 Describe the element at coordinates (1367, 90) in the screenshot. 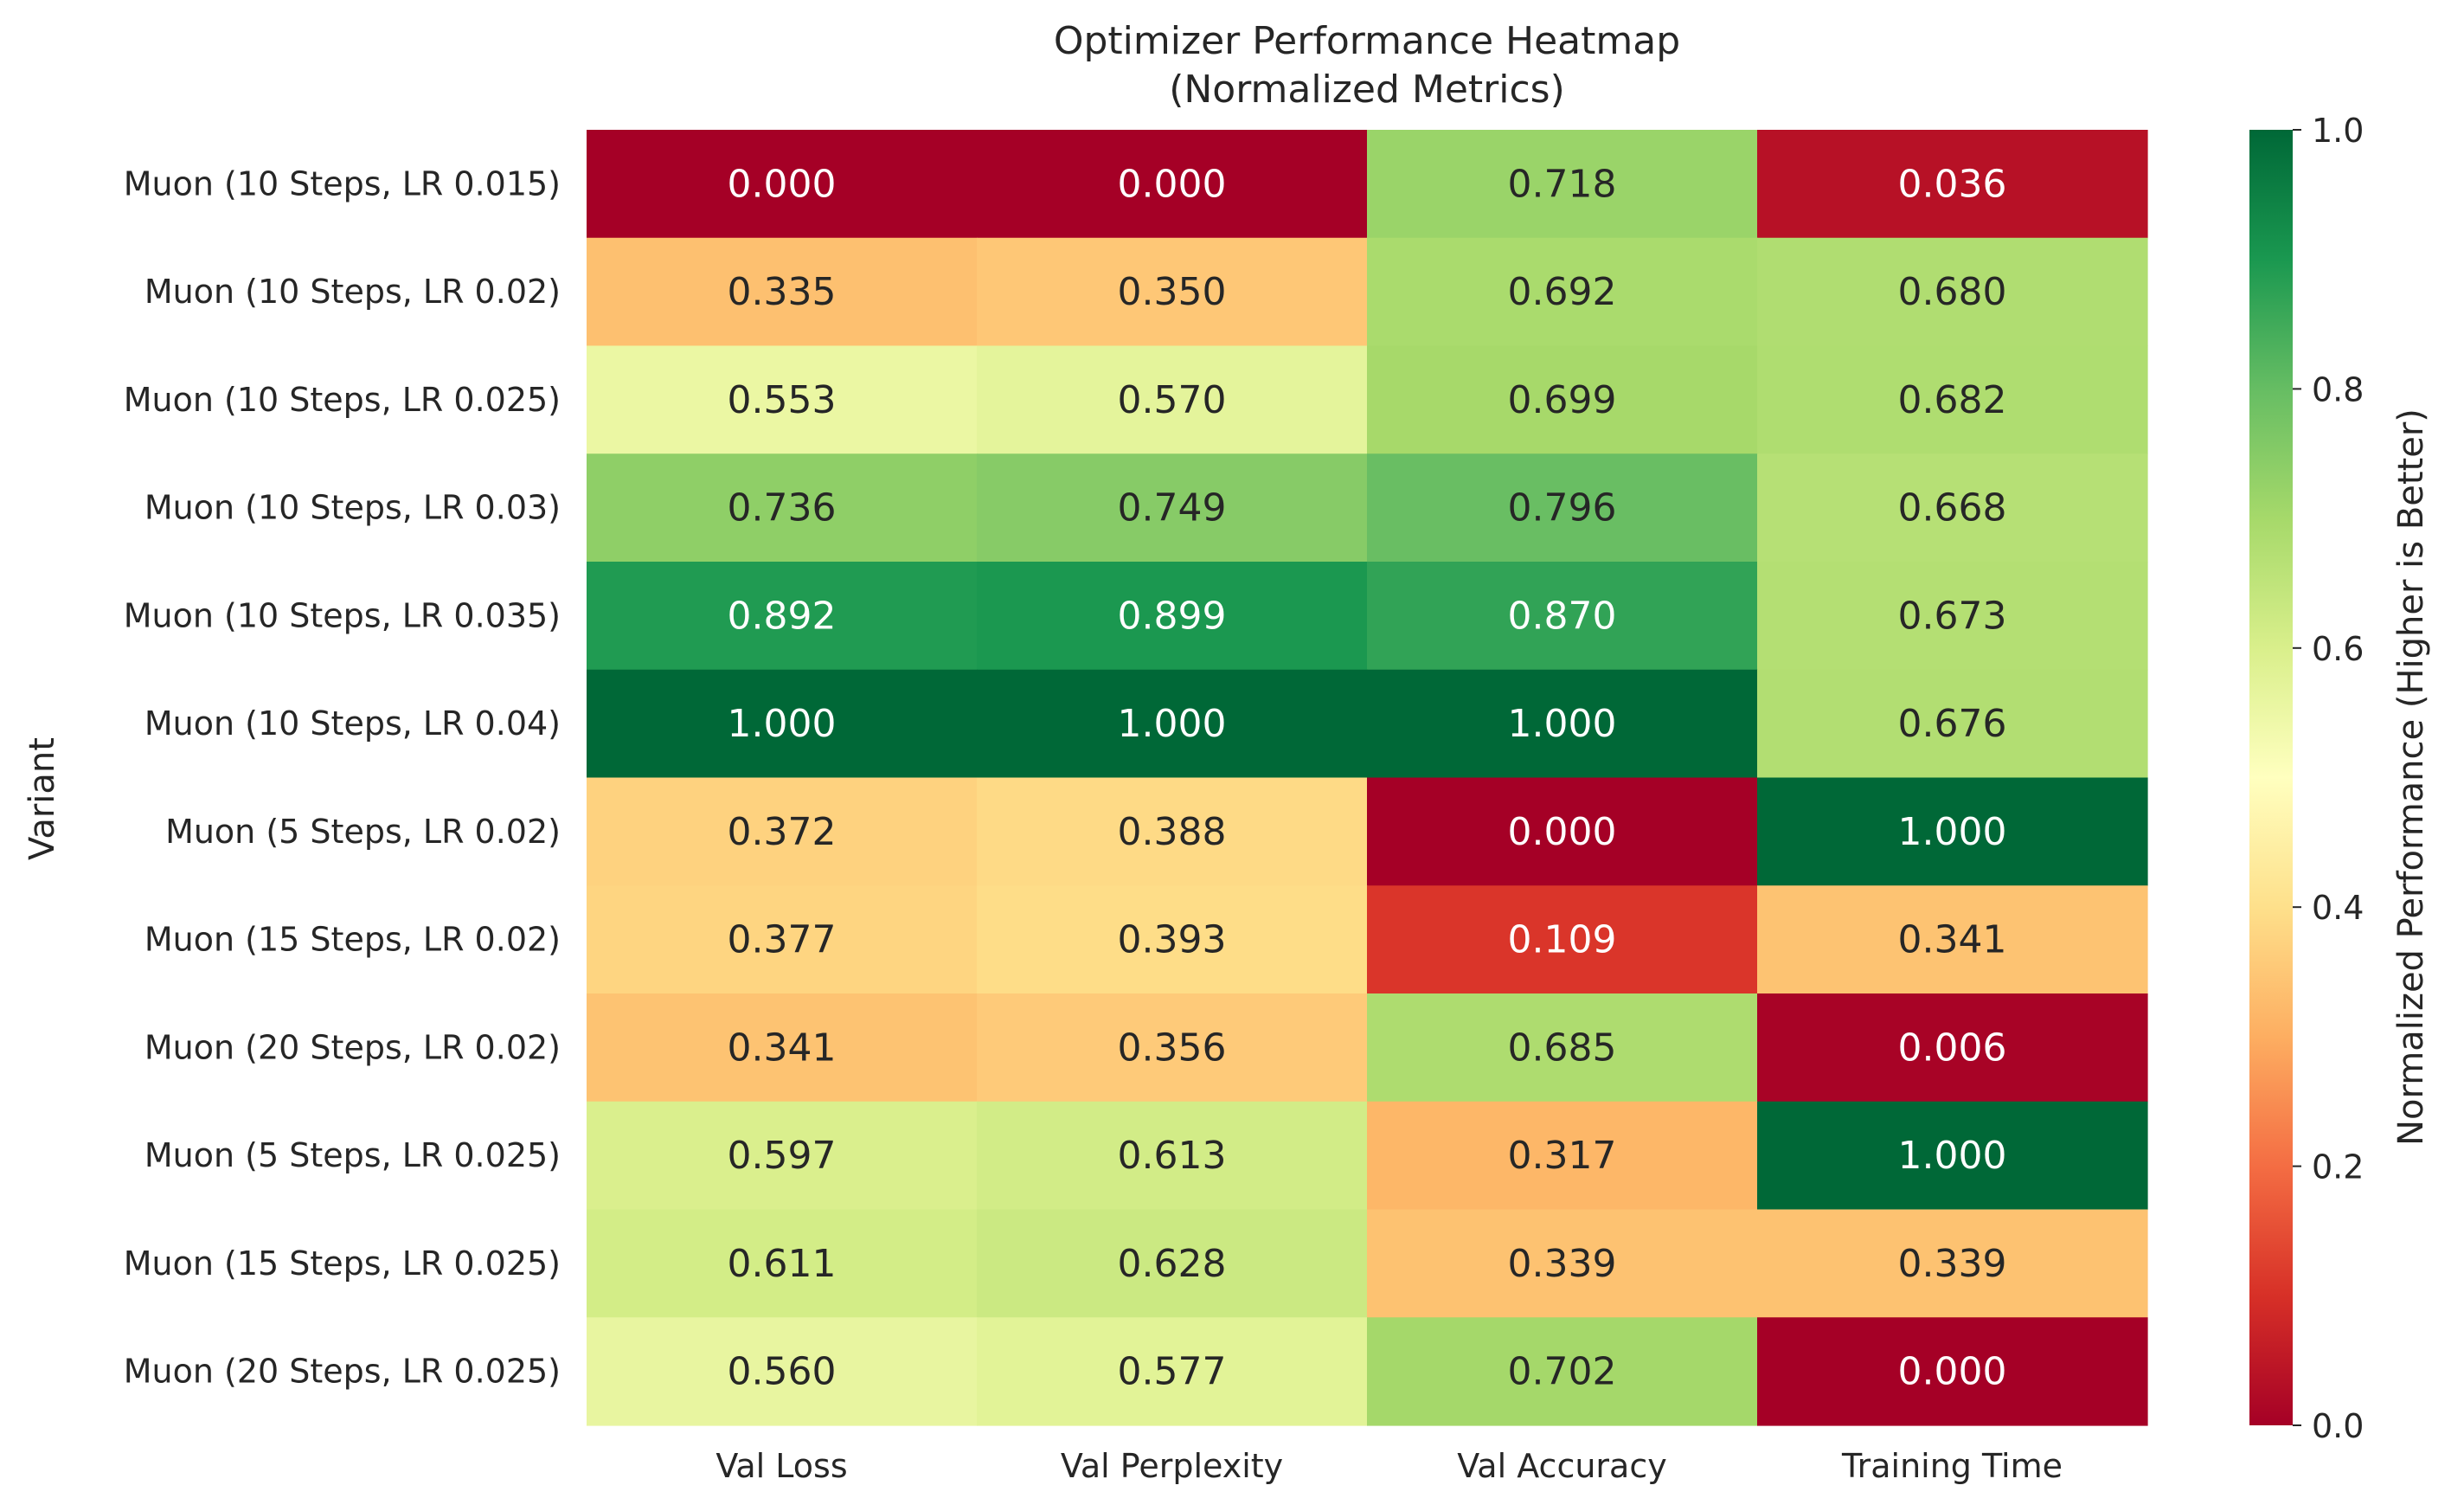

I see `chart-subtitle: (Normalized Metrics)` at that location.